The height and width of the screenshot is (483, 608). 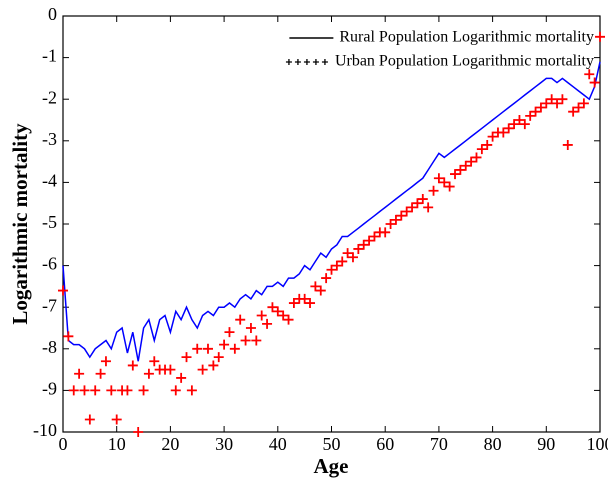 What do you see at coordinates (385, 444) in the screenshot?
I see `x-tick-label: 60` at bounding box center [385, 444].